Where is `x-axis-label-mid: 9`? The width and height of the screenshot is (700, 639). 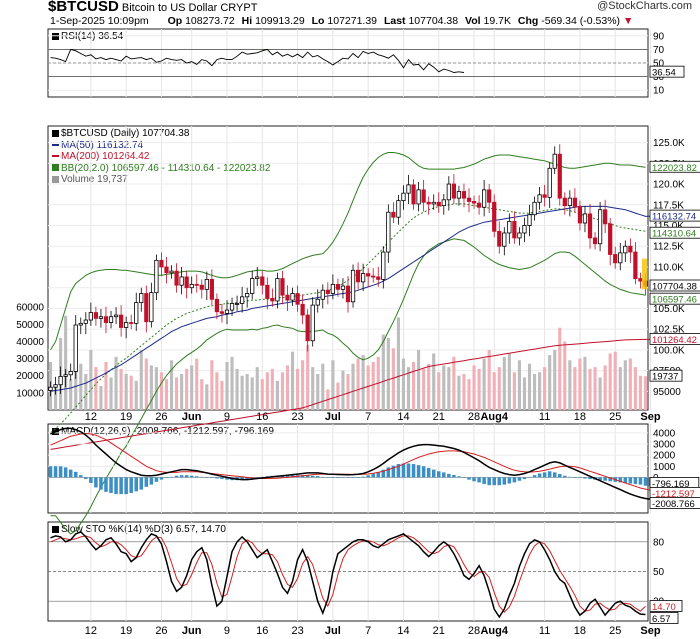 x-axis-label-mid: 9 is located at coordinates (227, 417).